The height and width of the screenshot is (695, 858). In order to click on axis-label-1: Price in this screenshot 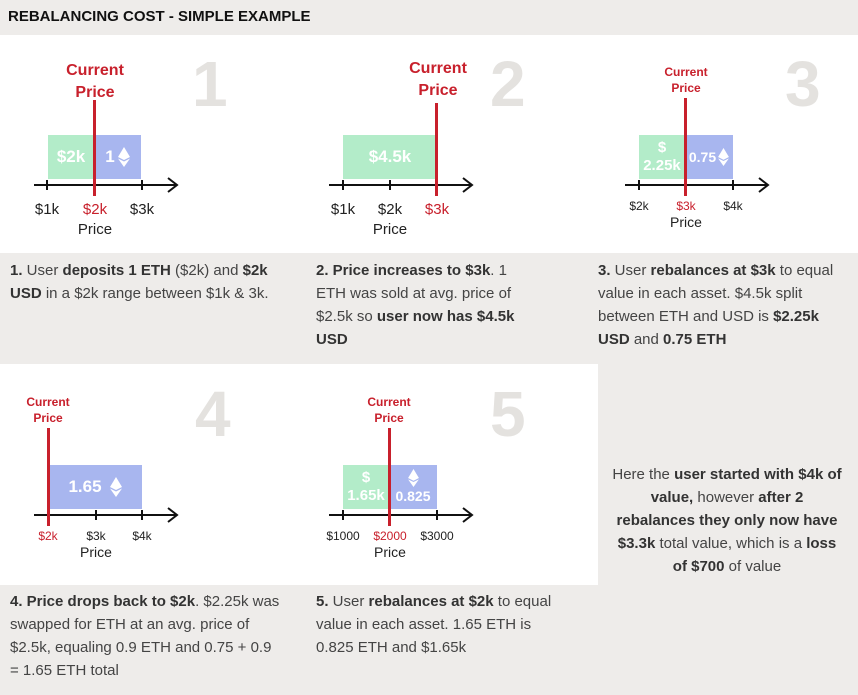, I will do `click(95, 229)`.